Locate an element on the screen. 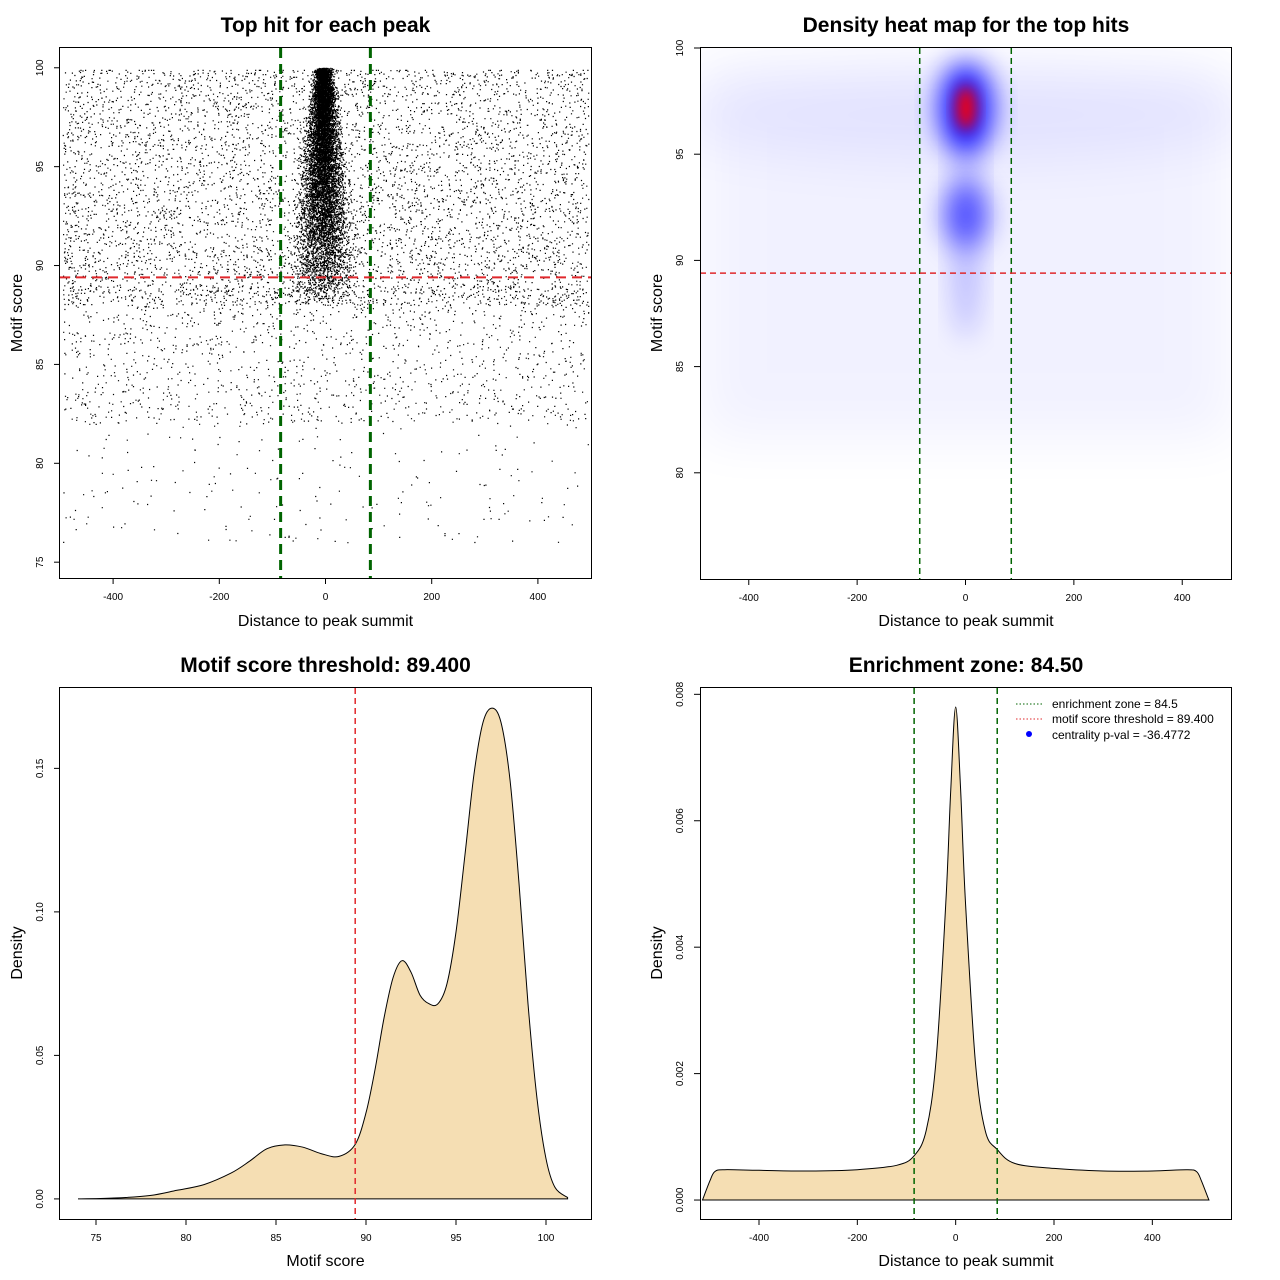  y-tick-label: 0.002 is located at coordinates (680, 1073).